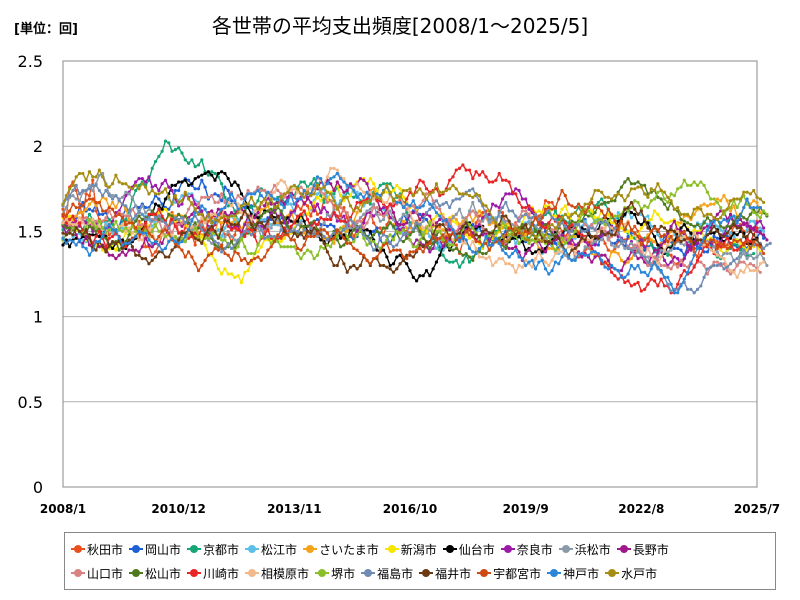 Image resolution: width=800 pixels, height=600 pixels. I want to click on y-tick-label: 0, so click(38, 487).